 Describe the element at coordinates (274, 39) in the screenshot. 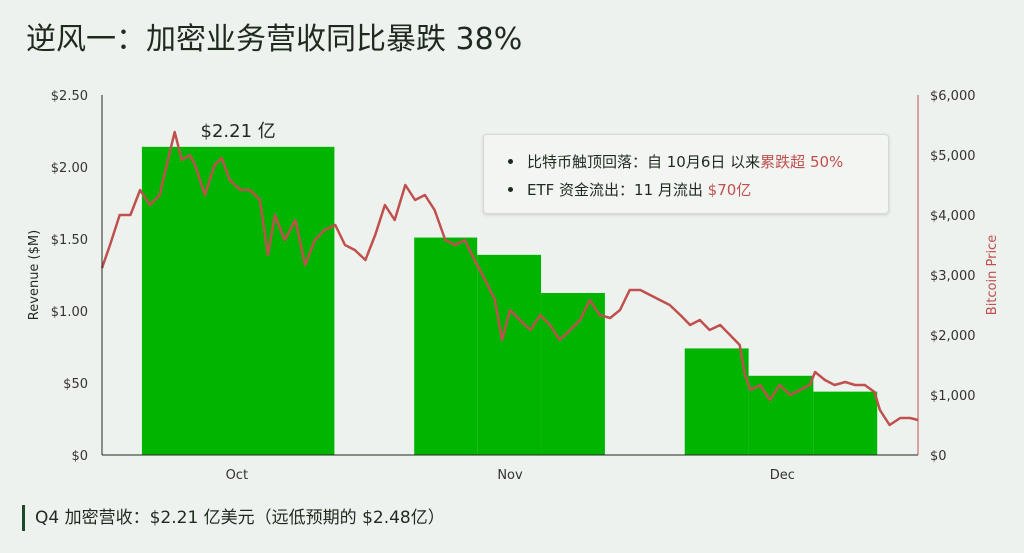

I see `page-title: 逆风一：加密业务营收同比暴跌 38%` at that location.